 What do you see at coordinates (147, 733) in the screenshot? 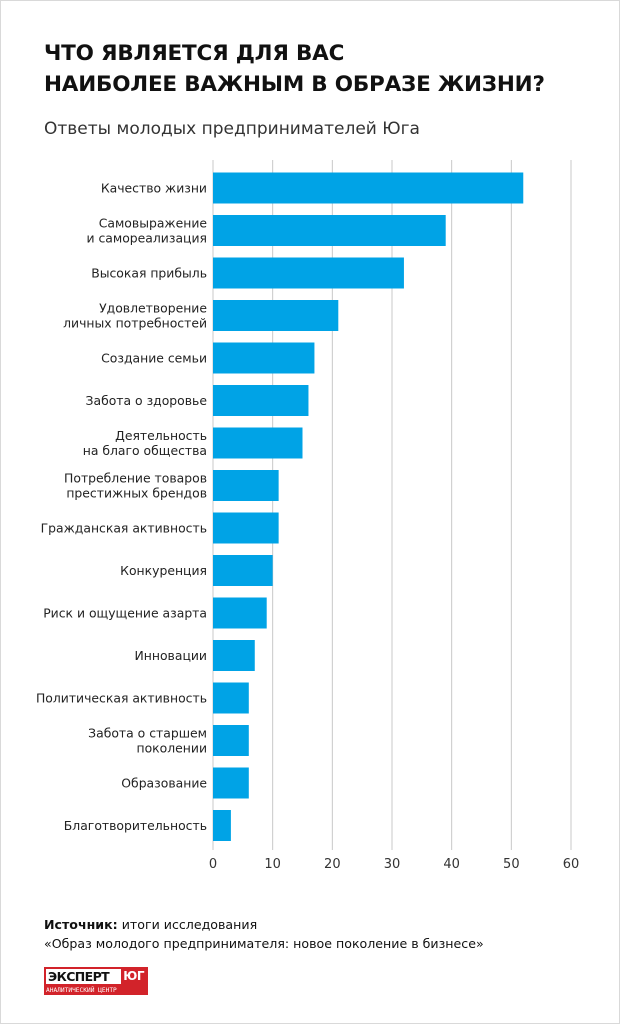
I see `category-label-13-line-0: Забота о старшем` at bounding box center [147, 733].